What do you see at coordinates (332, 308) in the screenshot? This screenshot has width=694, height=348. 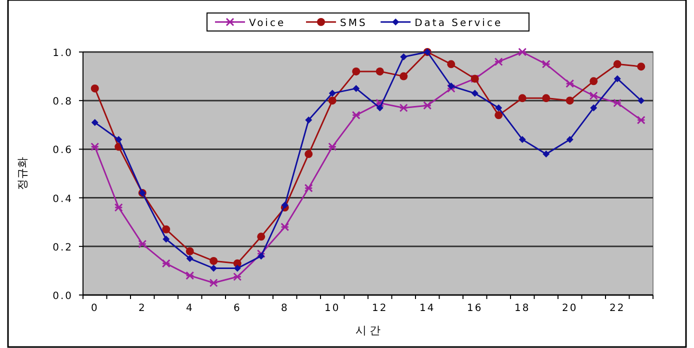 I see `x-tick-label: 10` at bounding box center [332, 308].